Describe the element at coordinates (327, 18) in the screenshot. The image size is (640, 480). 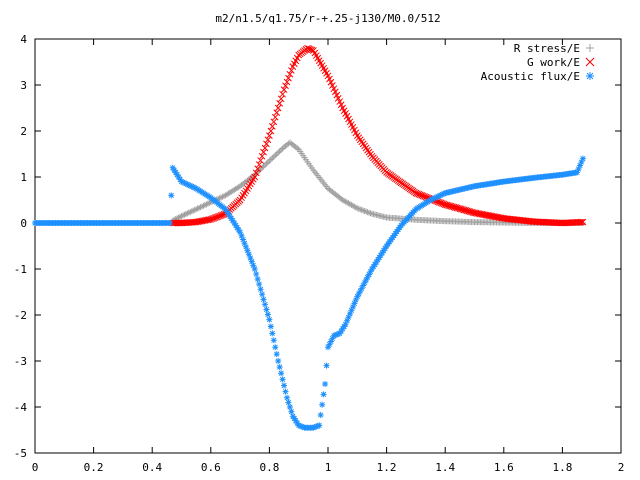
I see `chart-title: m2/n1.5/q1.75/r-+.25-j130/M0.0/512` at that location.